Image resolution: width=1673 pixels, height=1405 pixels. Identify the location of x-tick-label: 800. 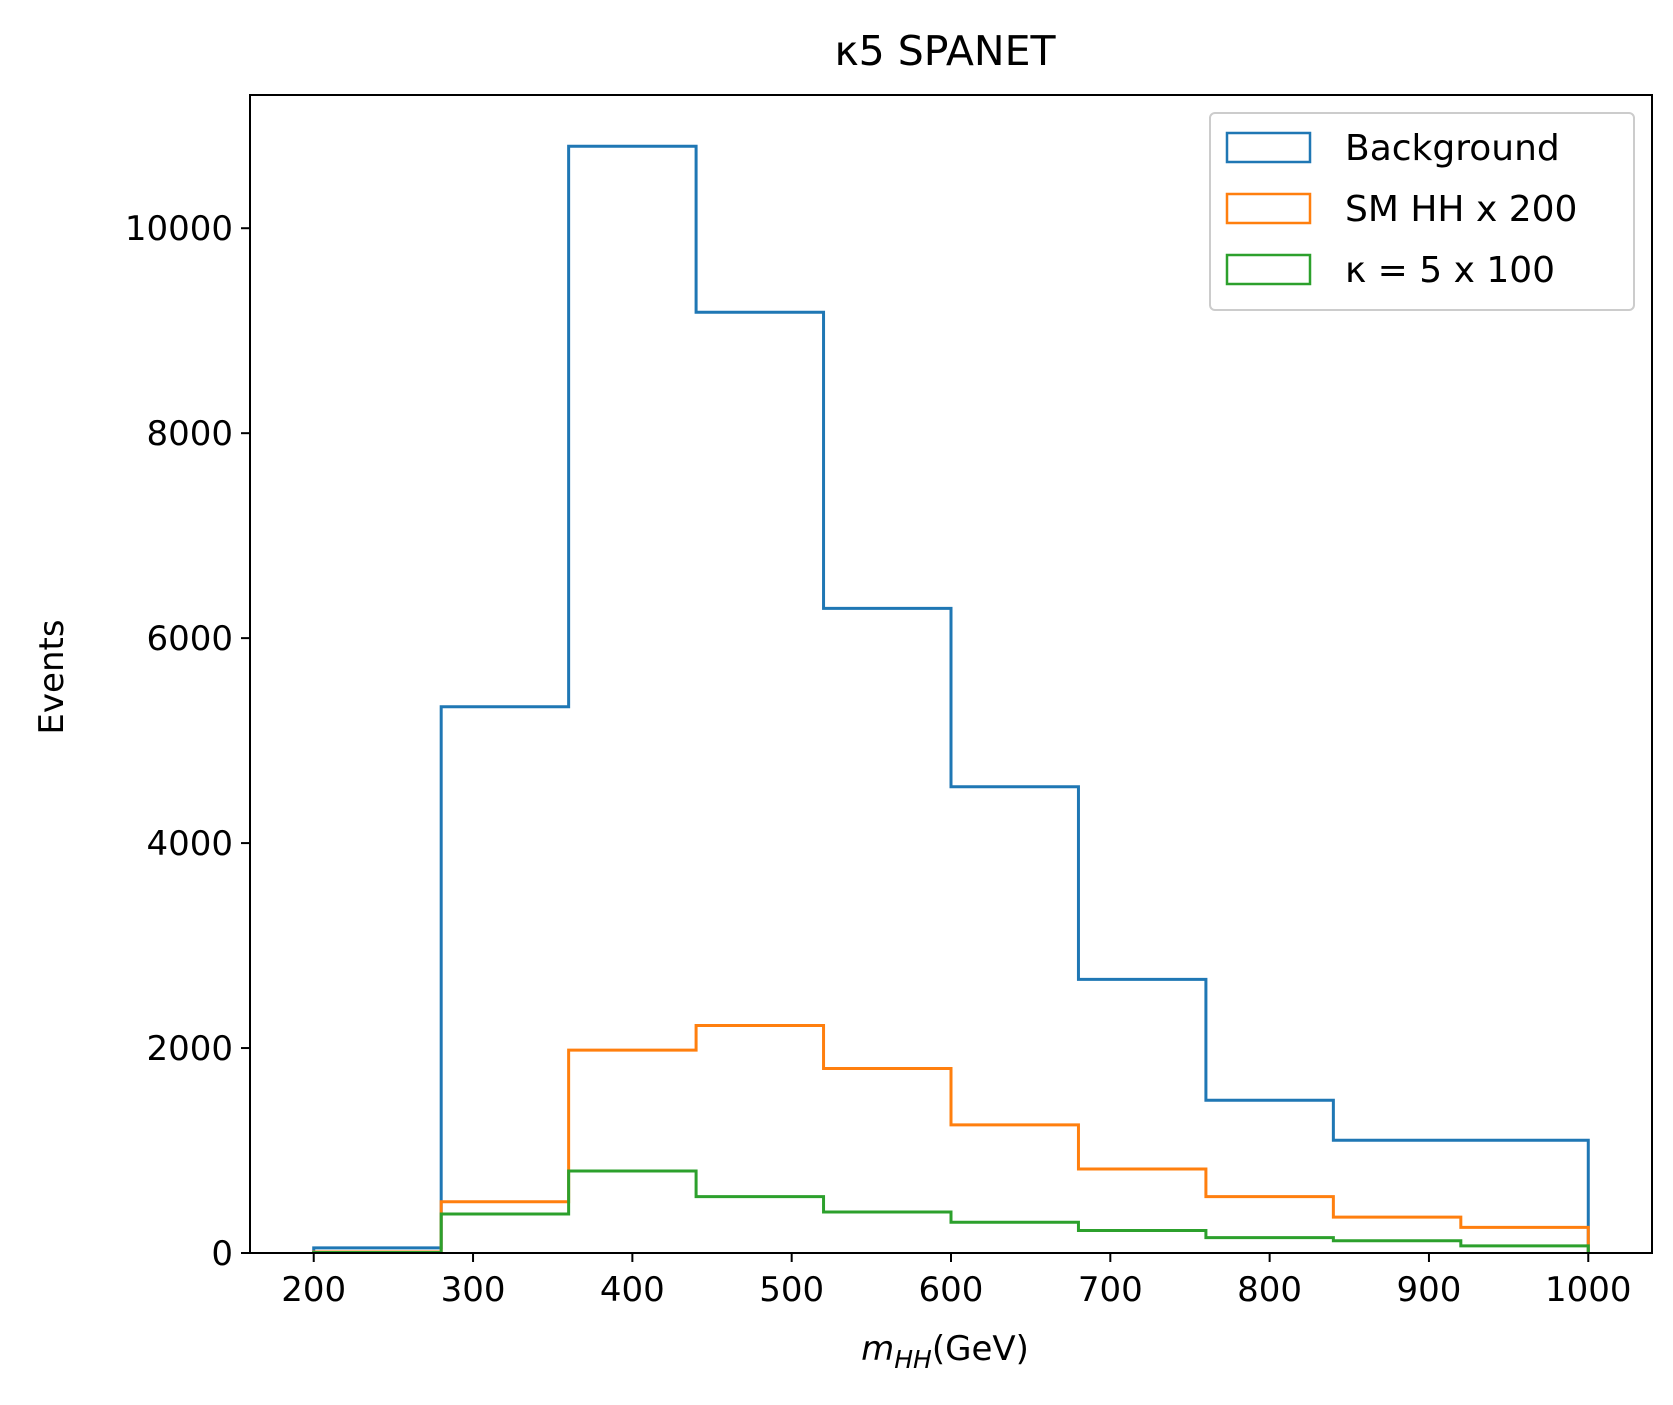
(1269, 1290).